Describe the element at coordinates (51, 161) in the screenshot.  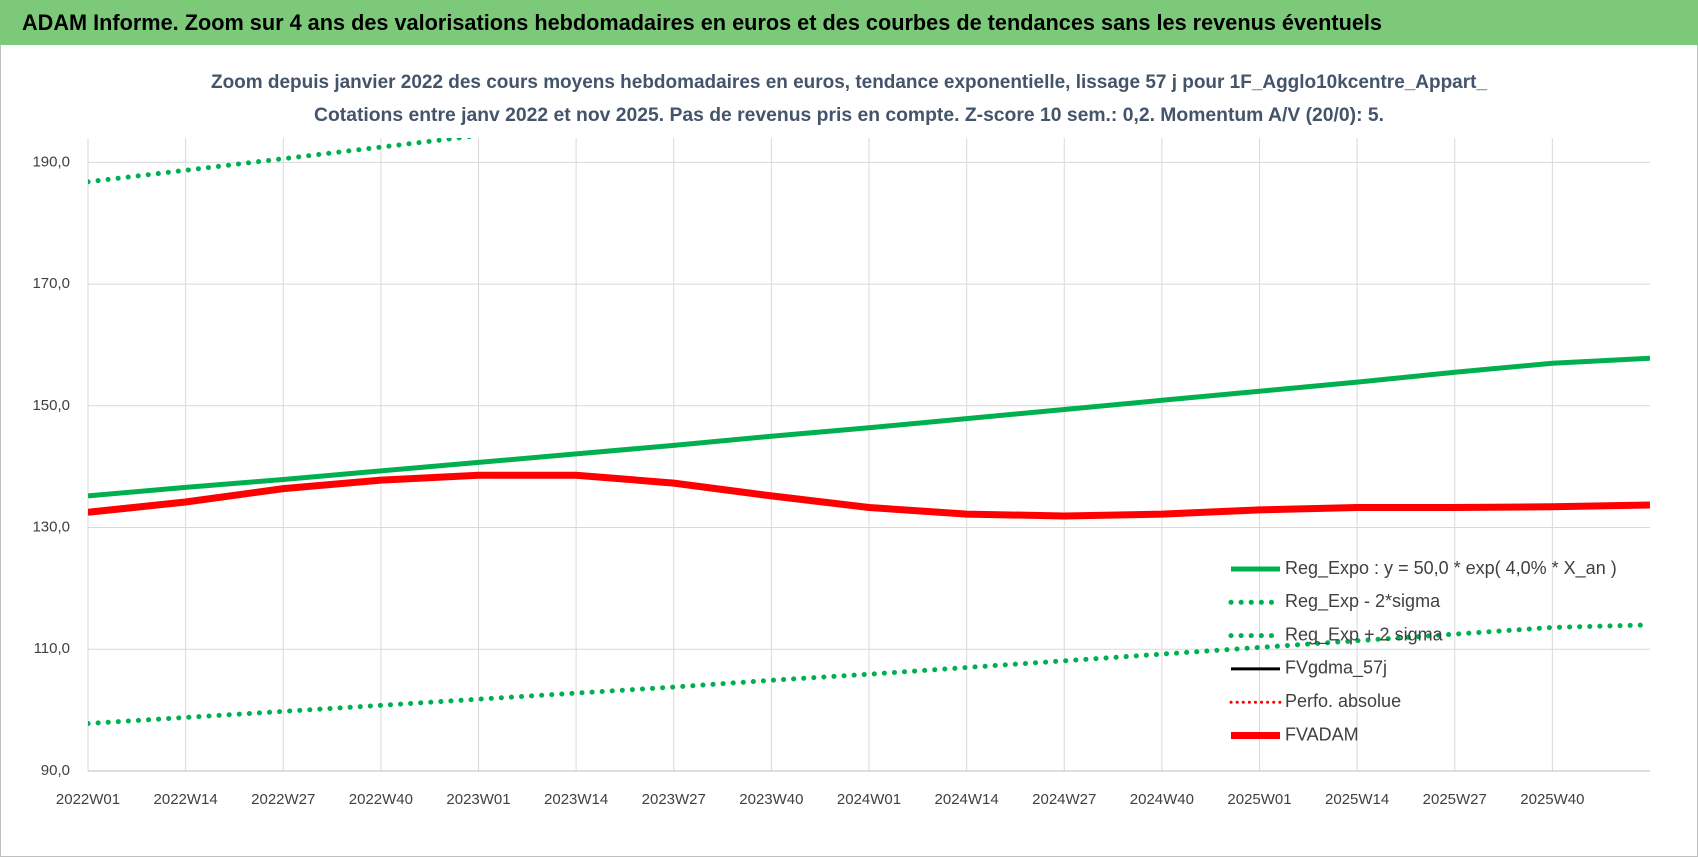
I see `y-tick-label: 190,0` at that location.